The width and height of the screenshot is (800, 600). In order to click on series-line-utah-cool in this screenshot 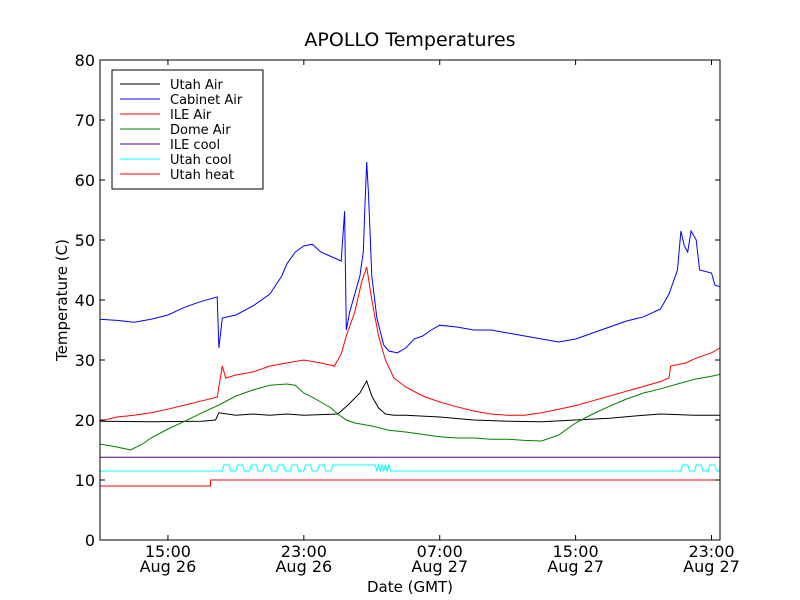, I will do `click(410, 468)`.